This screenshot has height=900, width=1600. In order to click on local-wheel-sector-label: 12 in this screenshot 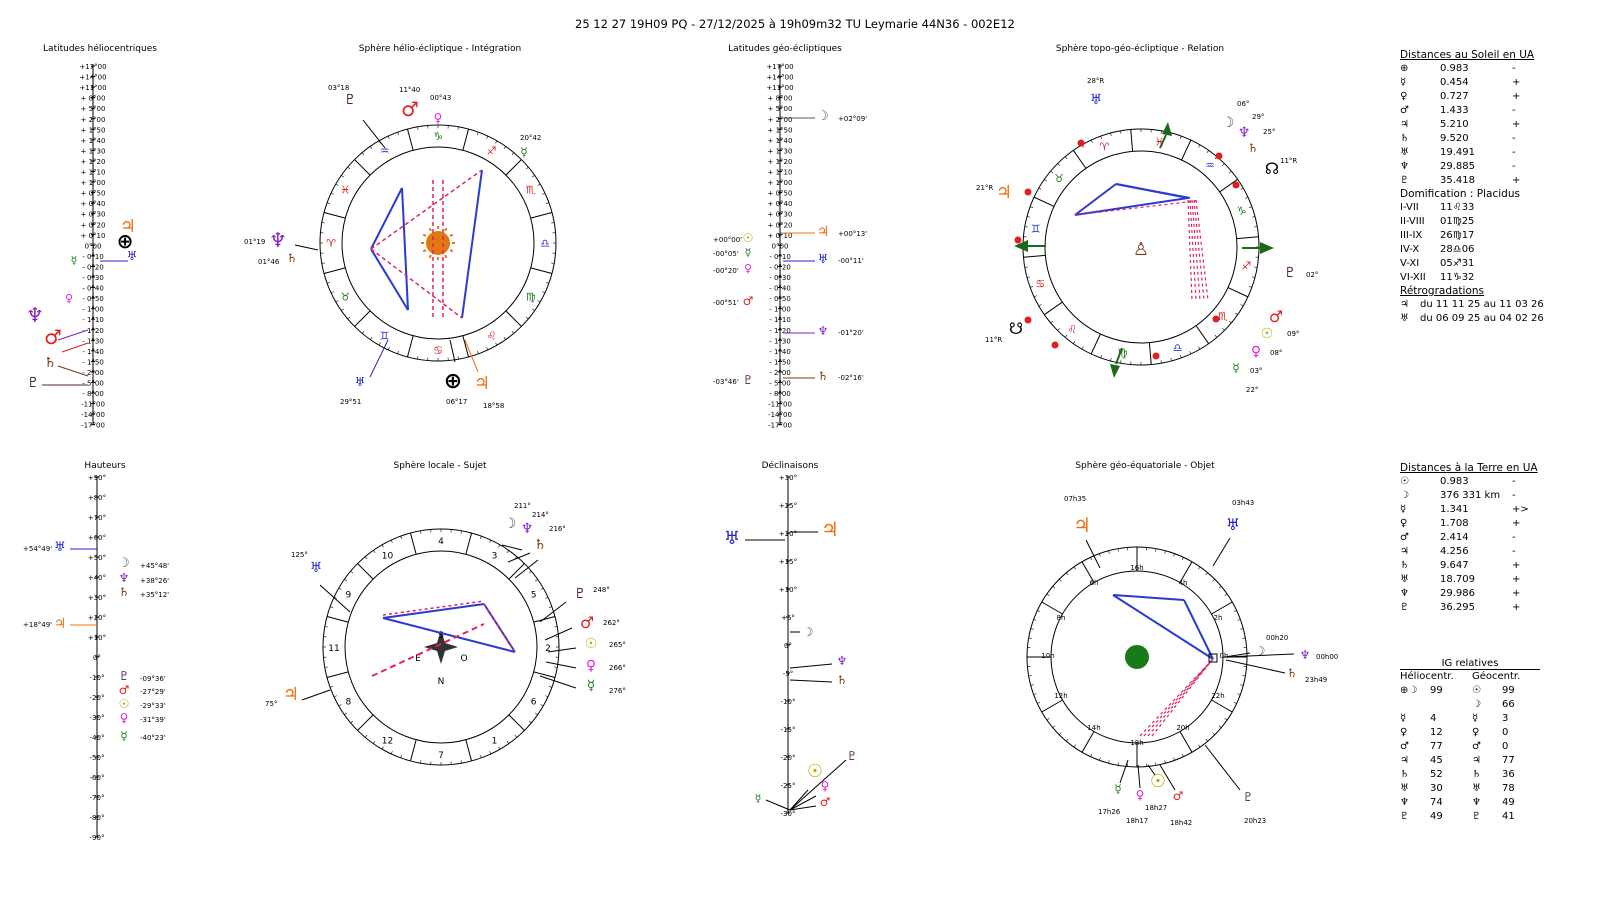, I will do `click(387, 742)`.